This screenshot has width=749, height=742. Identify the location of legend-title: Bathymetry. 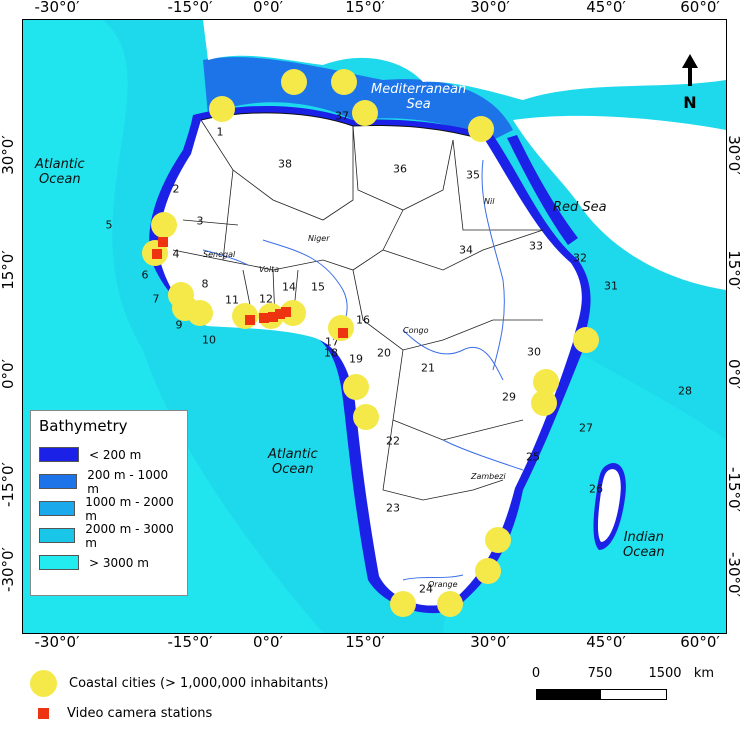
(83, 426).